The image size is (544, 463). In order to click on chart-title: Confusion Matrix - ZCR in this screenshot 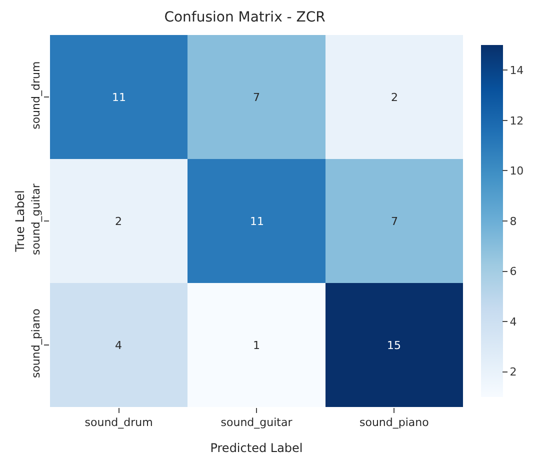, I will do `click(245, 17)`.